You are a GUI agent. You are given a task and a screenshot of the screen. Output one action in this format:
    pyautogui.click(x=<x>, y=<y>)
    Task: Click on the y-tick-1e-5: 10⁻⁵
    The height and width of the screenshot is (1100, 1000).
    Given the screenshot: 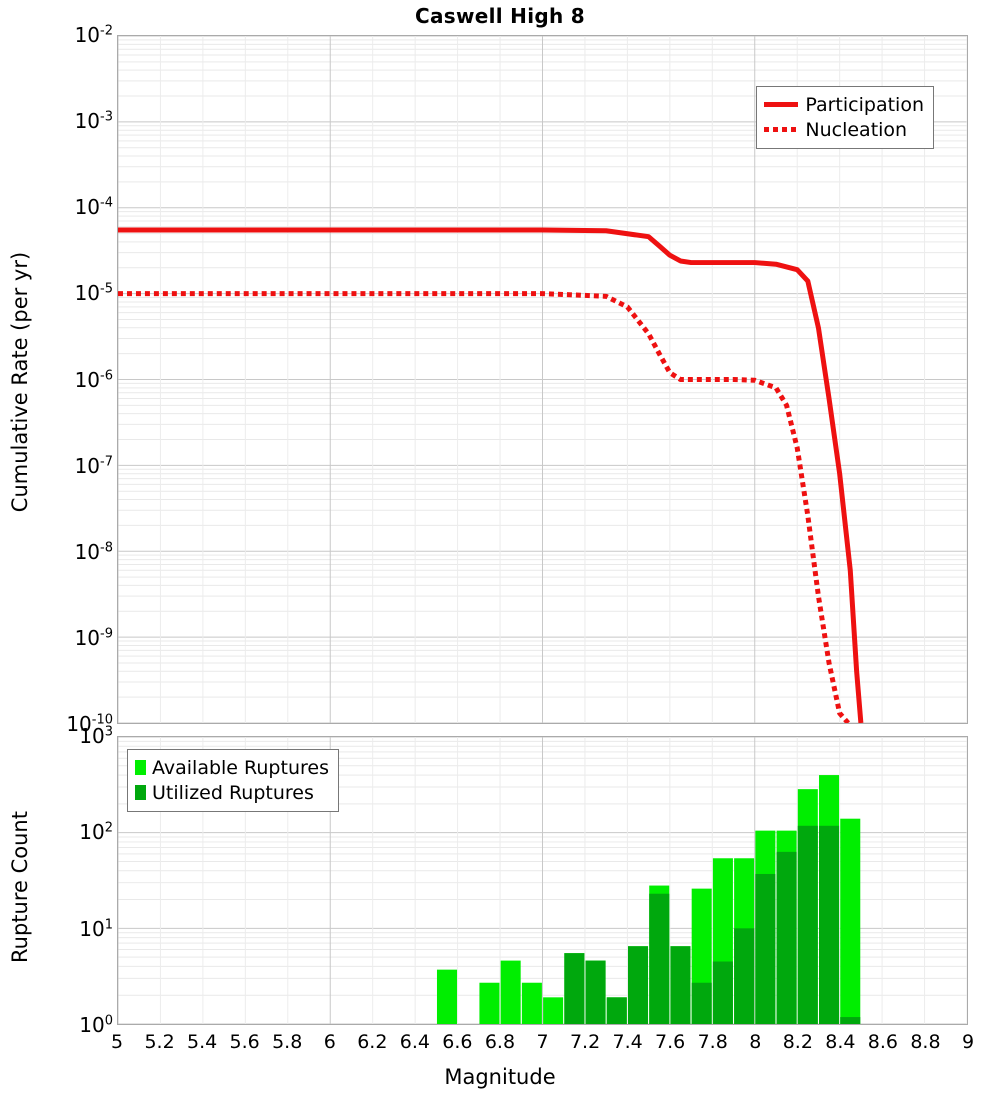 What is the action you would take?
    pyautogui.click(x=93, y=293)
    